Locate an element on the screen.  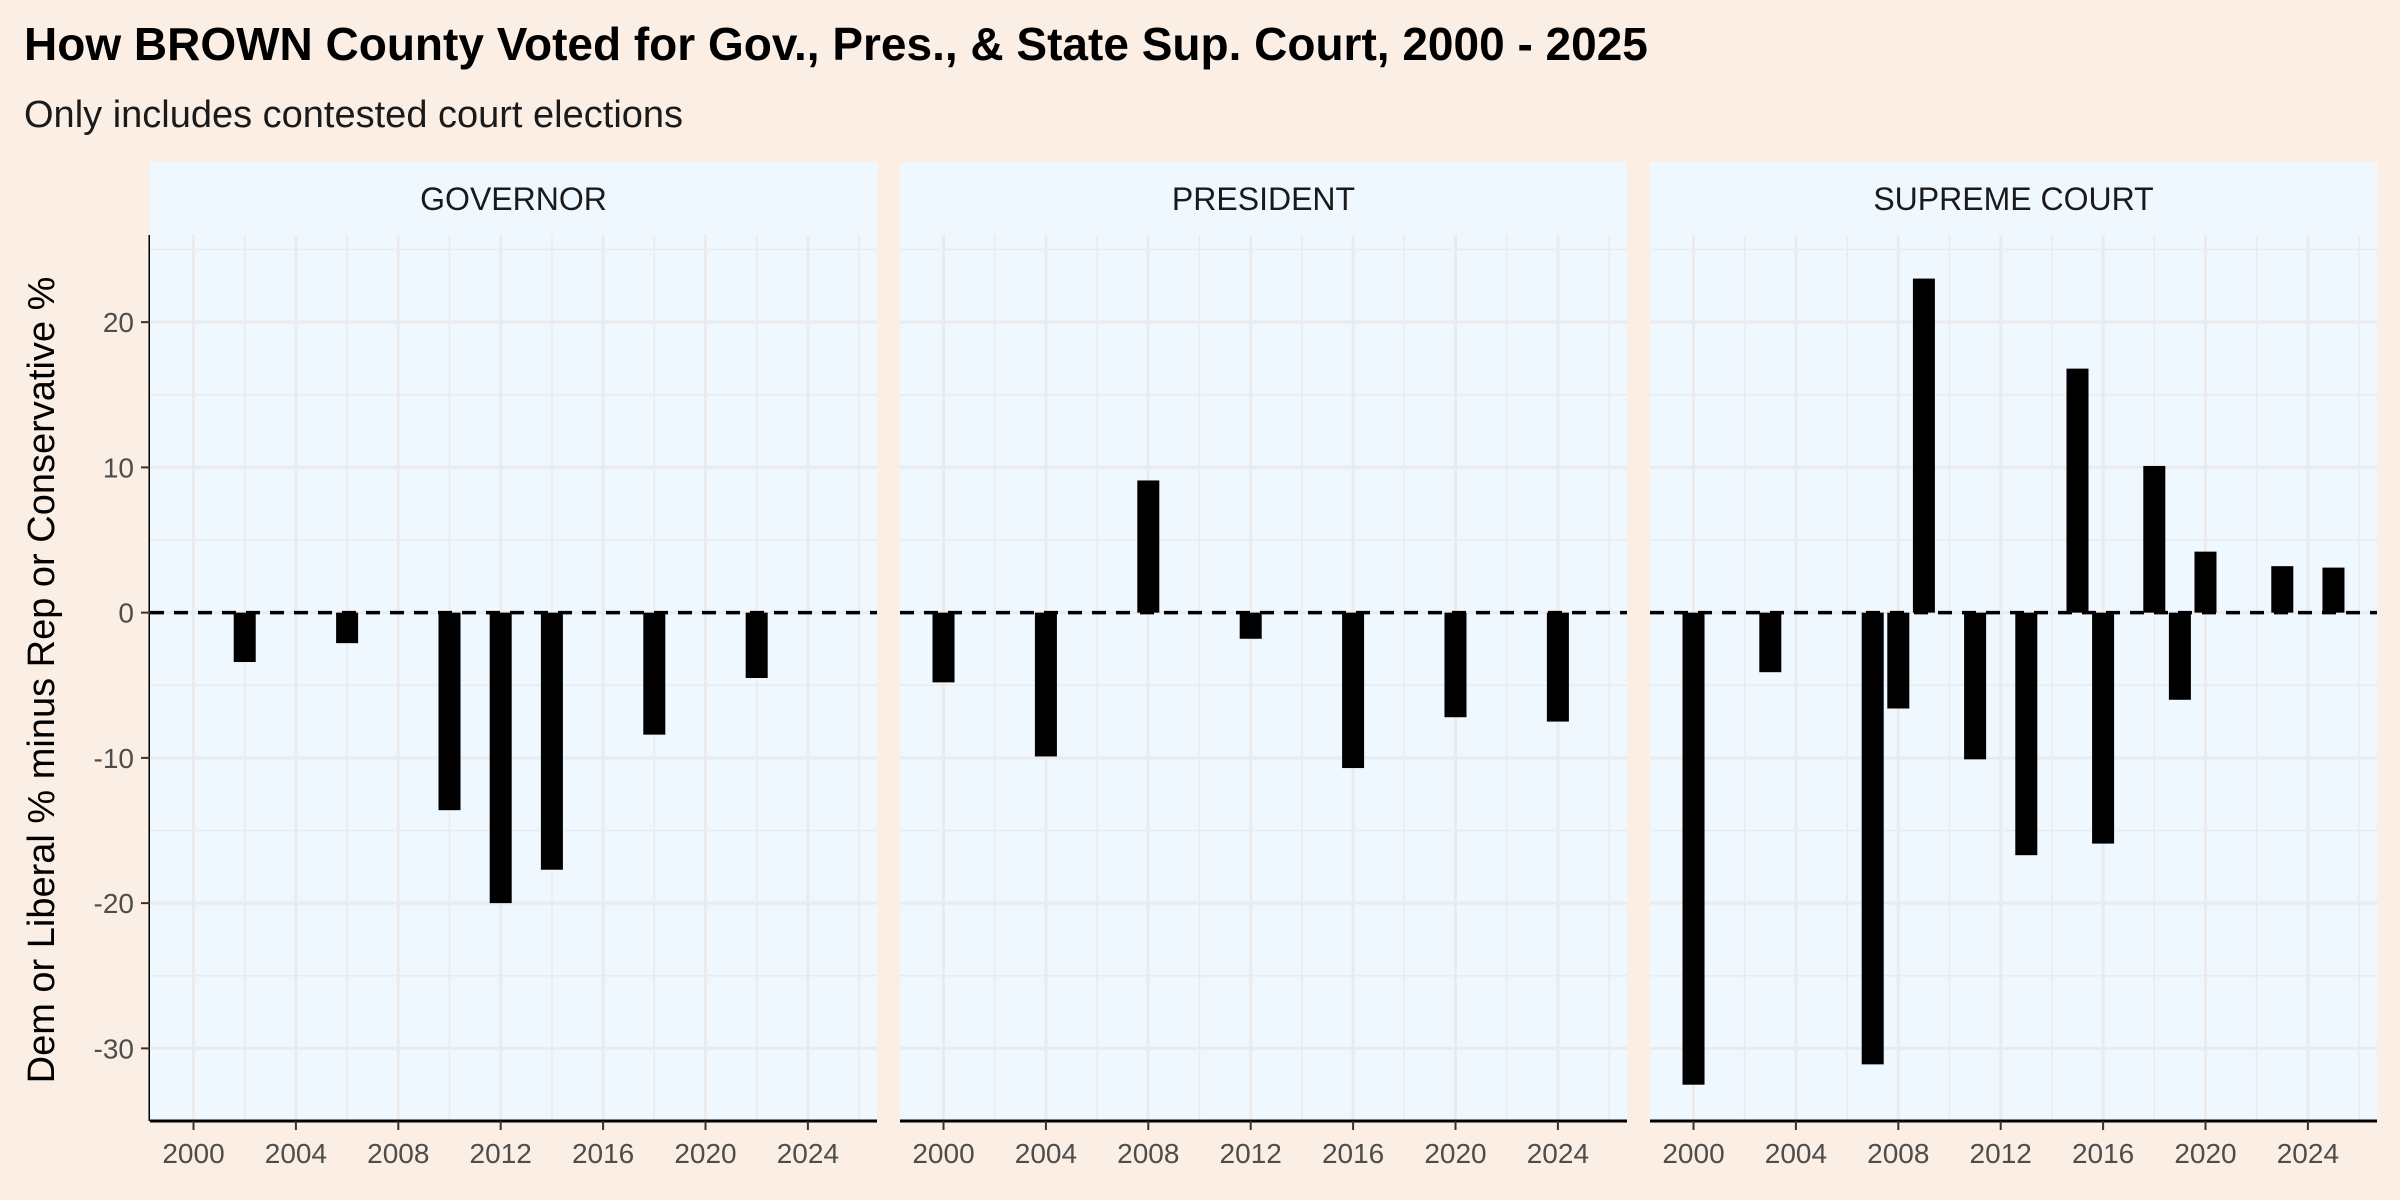
bar-governor-2002 is located at coordinates (244, 637).